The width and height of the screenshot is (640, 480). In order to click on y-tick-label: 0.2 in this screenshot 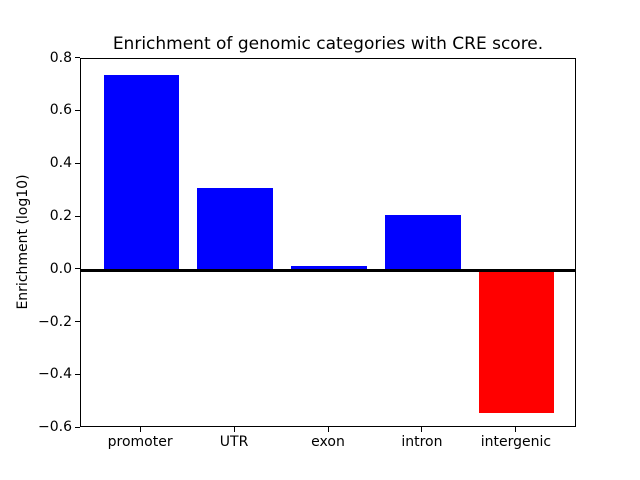, I will do `click(60, 216)`.